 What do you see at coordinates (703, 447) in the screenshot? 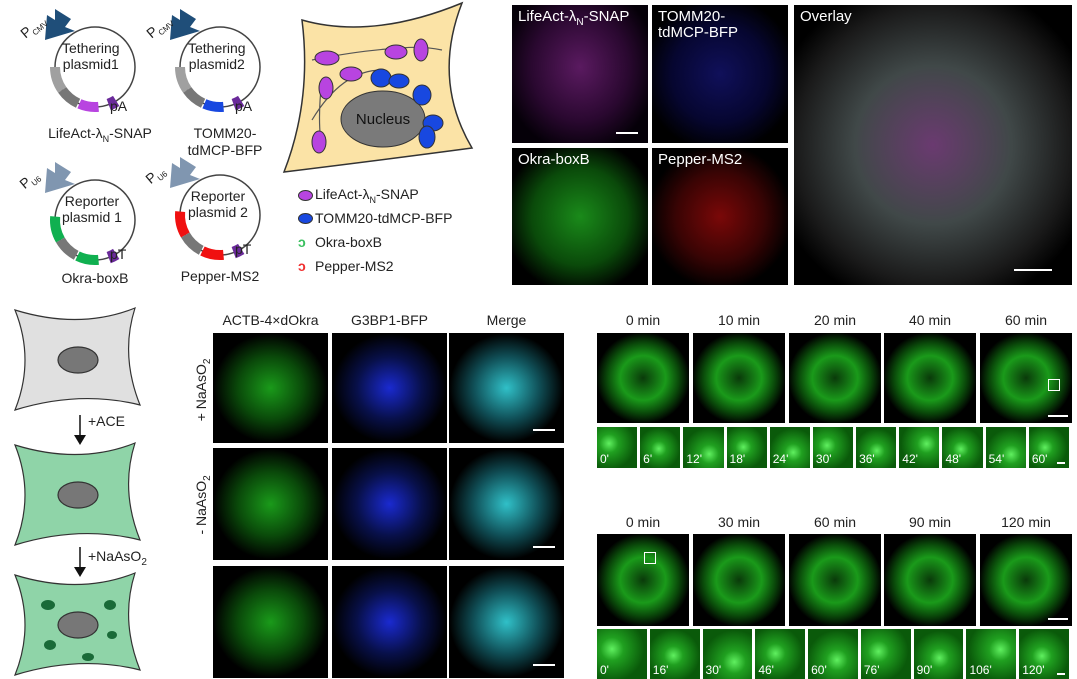
I see `series1-zoom-tile: 12'` at bounding box center [703, 447].